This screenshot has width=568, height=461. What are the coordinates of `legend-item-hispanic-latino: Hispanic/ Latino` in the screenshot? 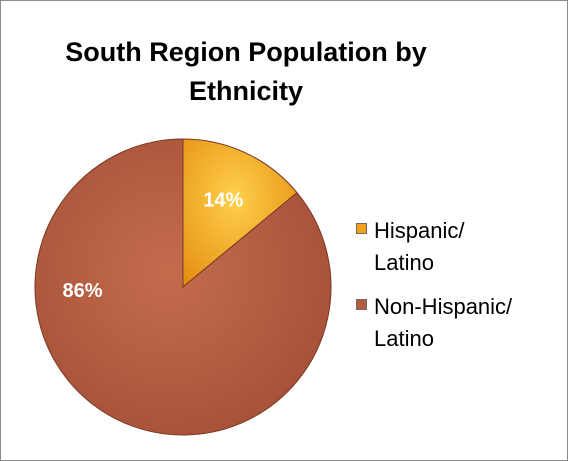 It's located at (456, 247).